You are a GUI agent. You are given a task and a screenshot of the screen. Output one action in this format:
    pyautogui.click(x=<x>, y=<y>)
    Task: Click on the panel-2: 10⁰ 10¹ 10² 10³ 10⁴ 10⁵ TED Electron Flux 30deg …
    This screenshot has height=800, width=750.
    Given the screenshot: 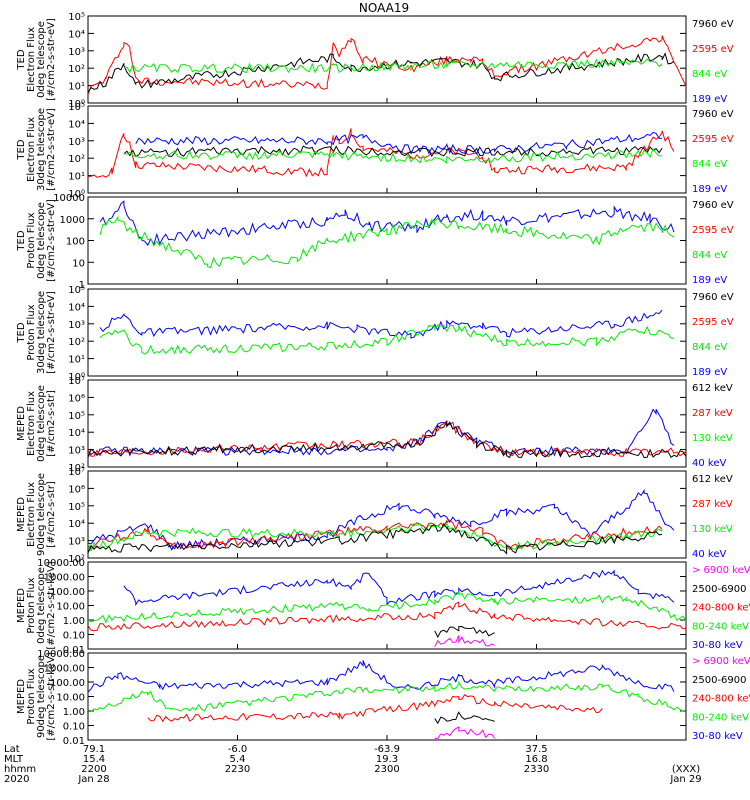 What is the action you would take?
    pyautogui.click(x=375, y=151)
    